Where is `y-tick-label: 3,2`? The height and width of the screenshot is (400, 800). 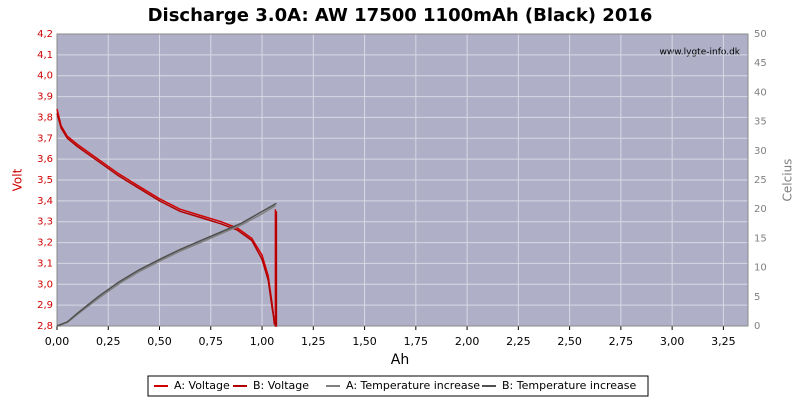
y-tick-label: 3,2 is located at coordinates (45, 243).